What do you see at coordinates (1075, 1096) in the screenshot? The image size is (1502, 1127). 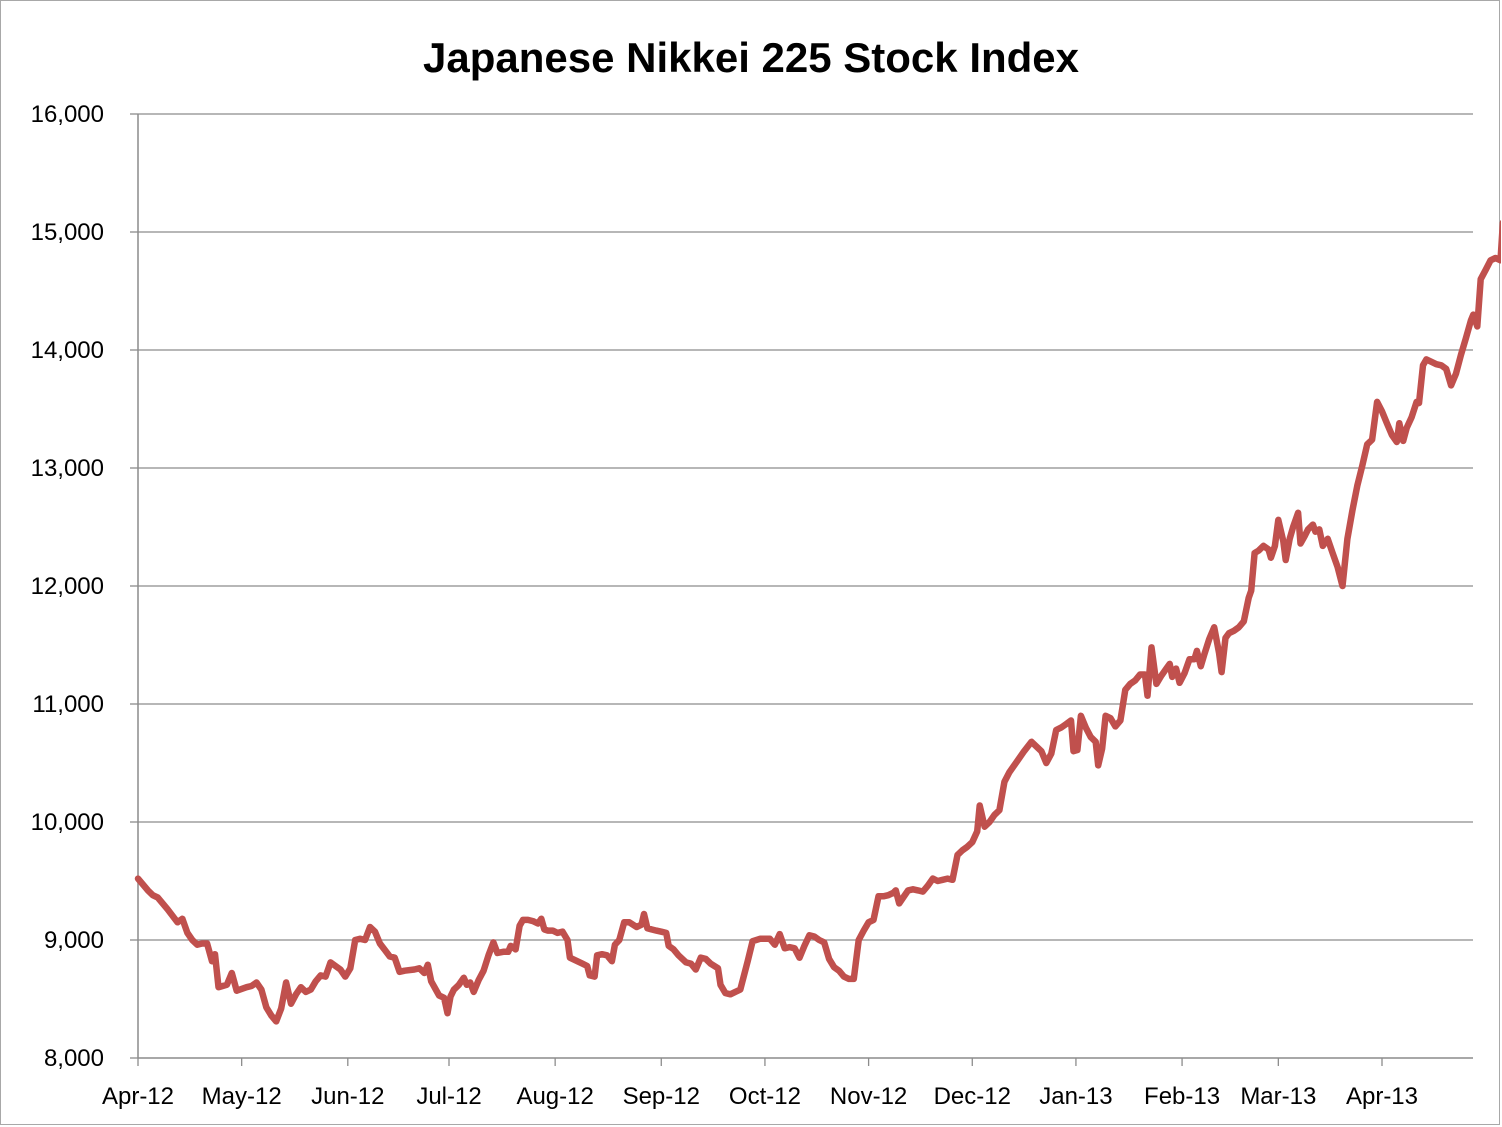 I see `x-tick-label-jan-13: Jan-13` at bounding box center [1075, 1096].